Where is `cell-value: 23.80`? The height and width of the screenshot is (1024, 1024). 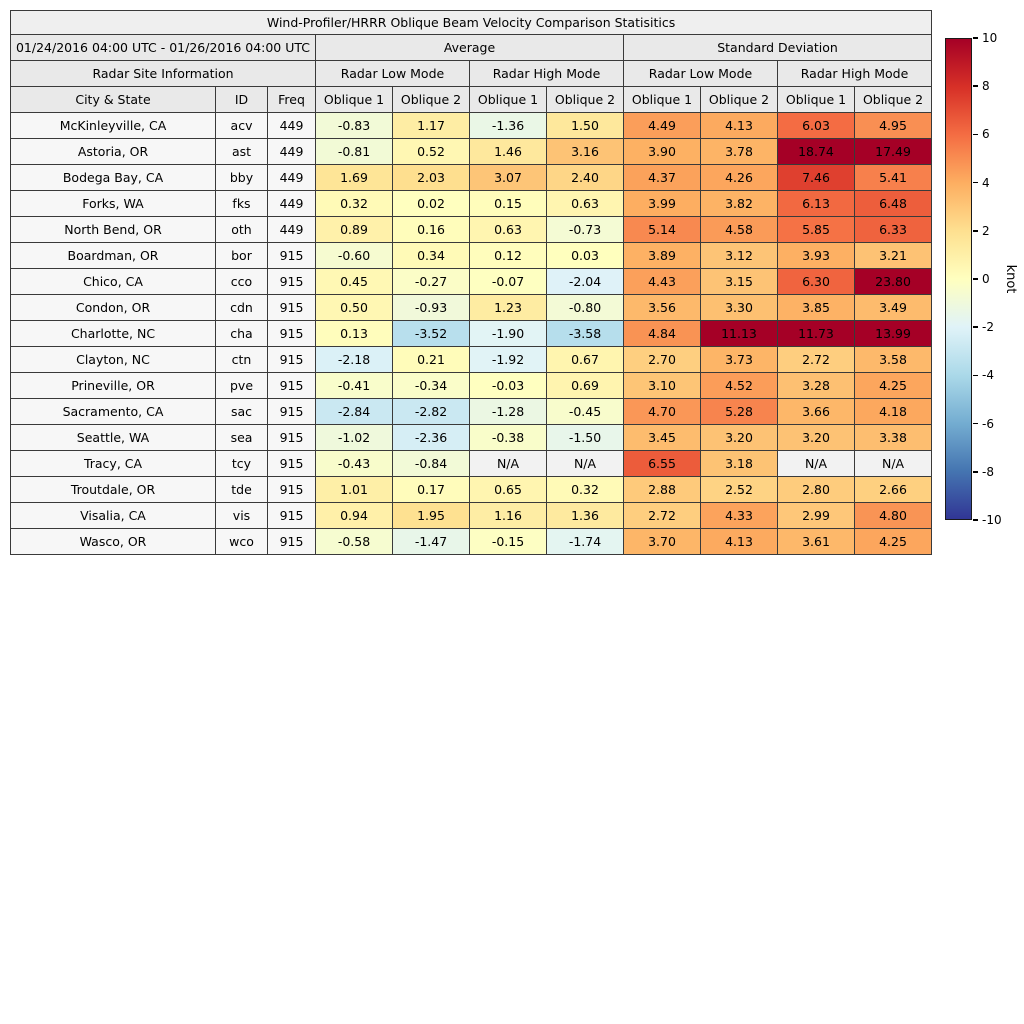 cell-value: 23.80 is located at coordinates (893, 281).